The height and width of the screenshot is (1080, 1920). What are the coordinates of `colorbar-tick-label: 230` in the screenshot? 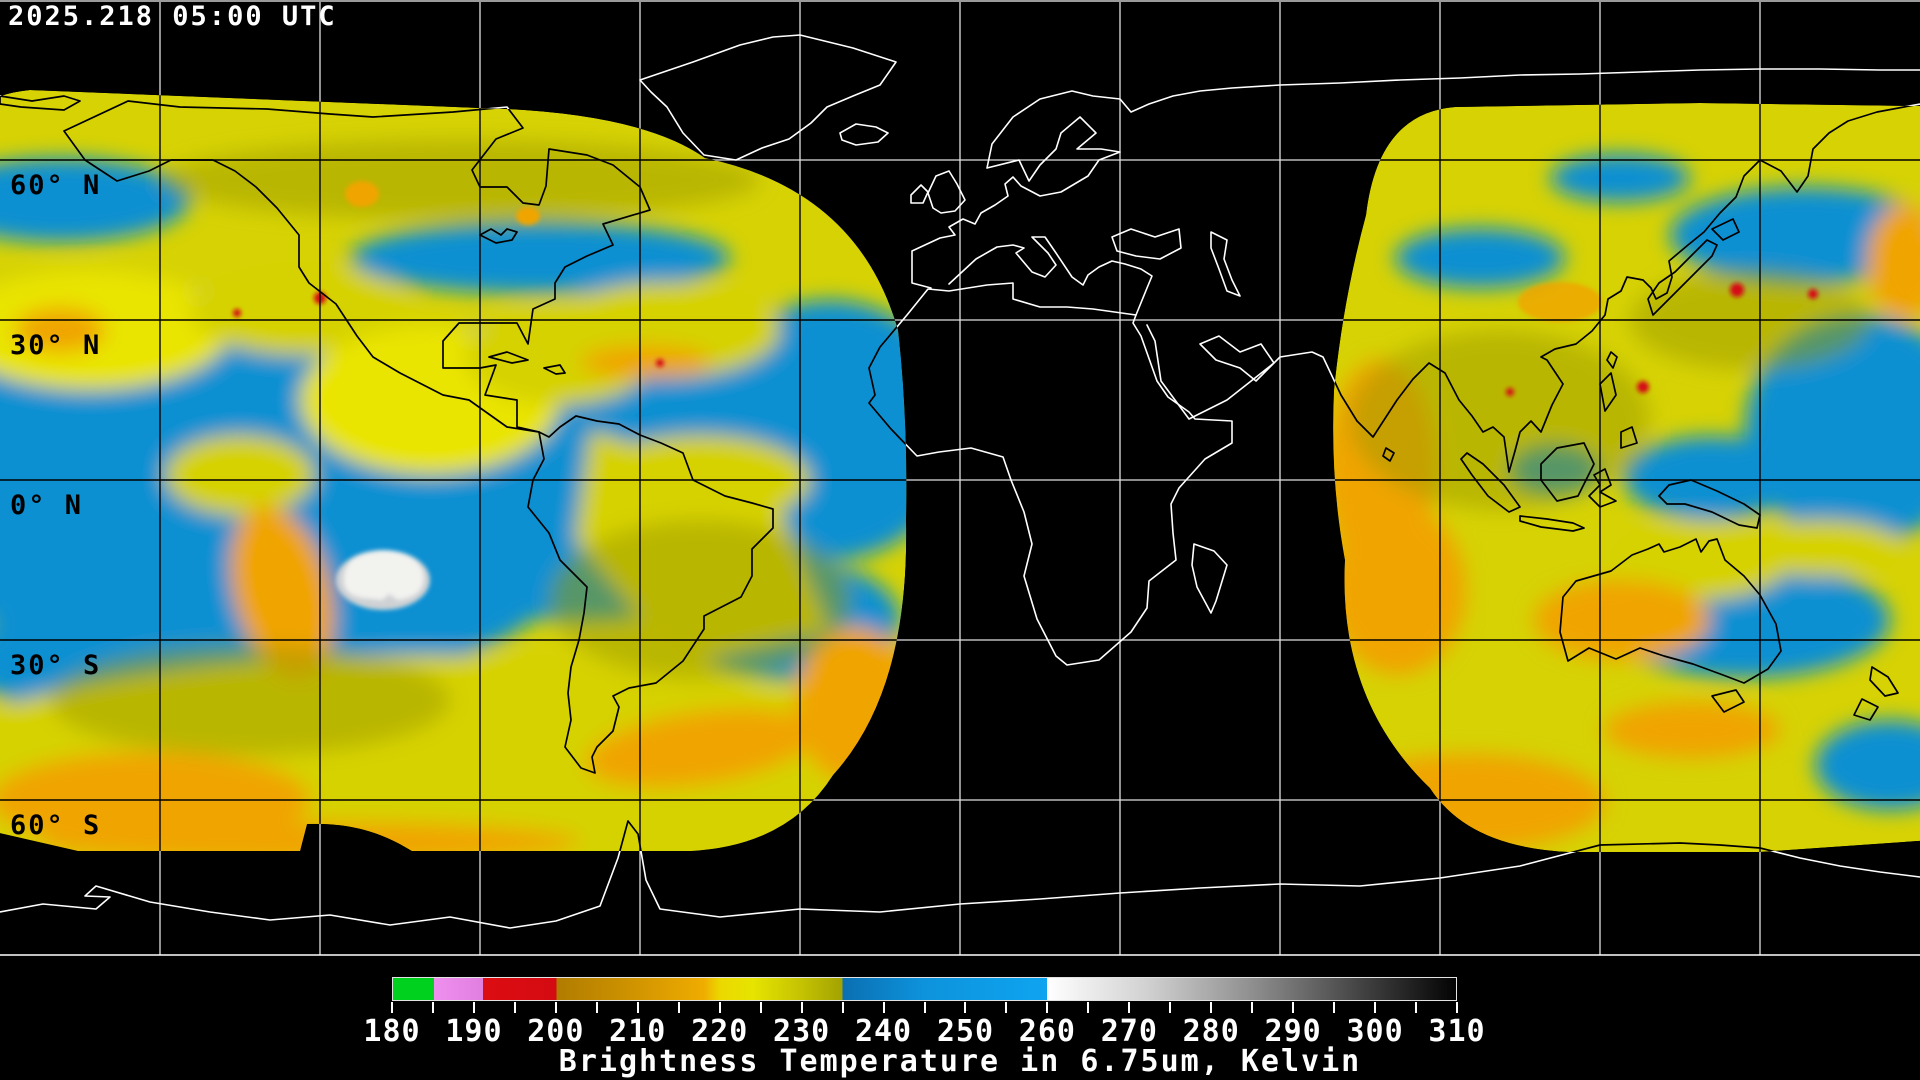 It's located at (802, 1031).